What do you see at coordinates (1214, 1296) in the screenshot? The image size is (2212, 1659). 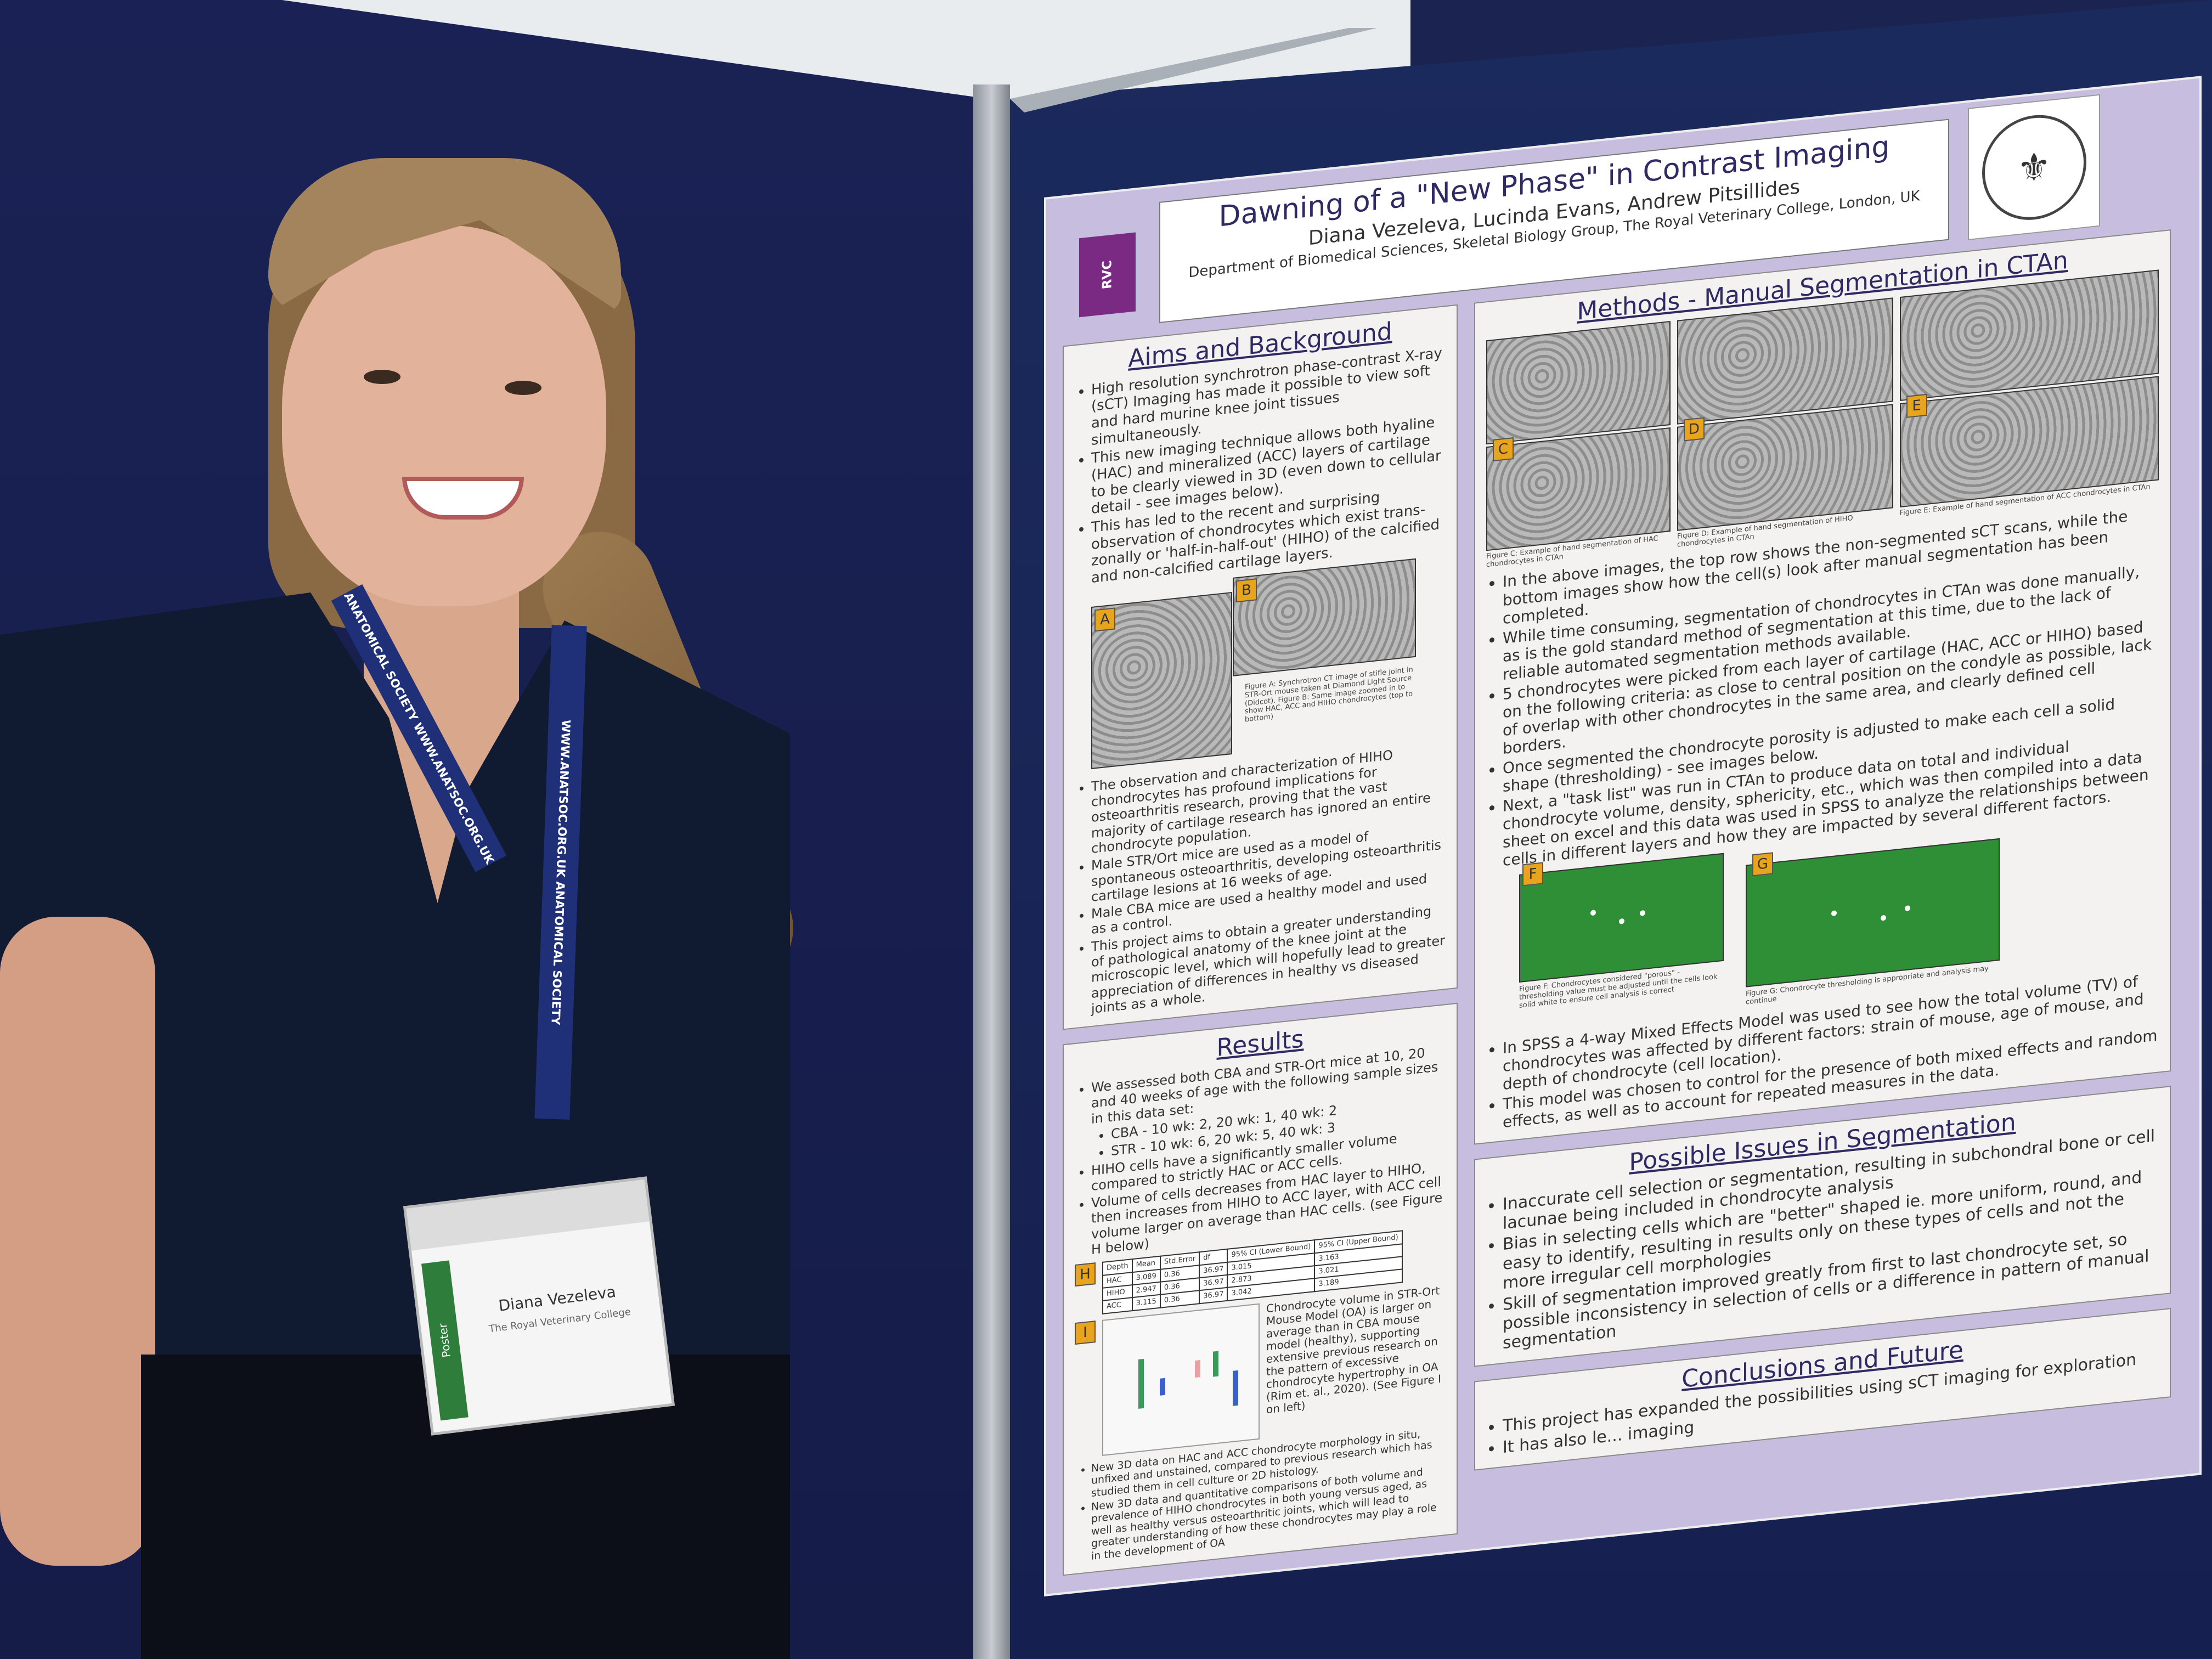 I see `table-cell: 36.97` at bounding box center [1214, 1296].